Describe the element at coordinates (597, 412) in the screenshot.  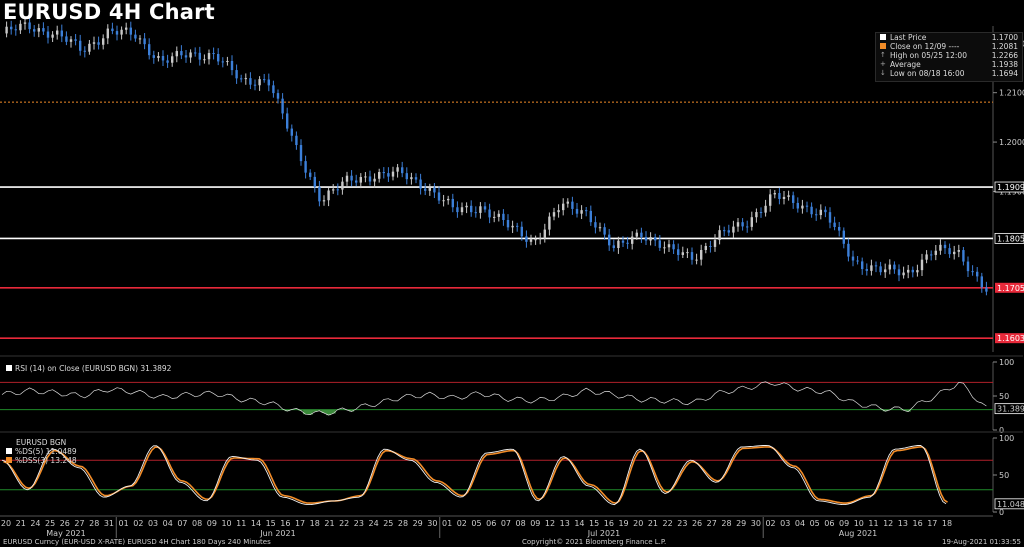
I see `rsi-oversold-fill` at that location.